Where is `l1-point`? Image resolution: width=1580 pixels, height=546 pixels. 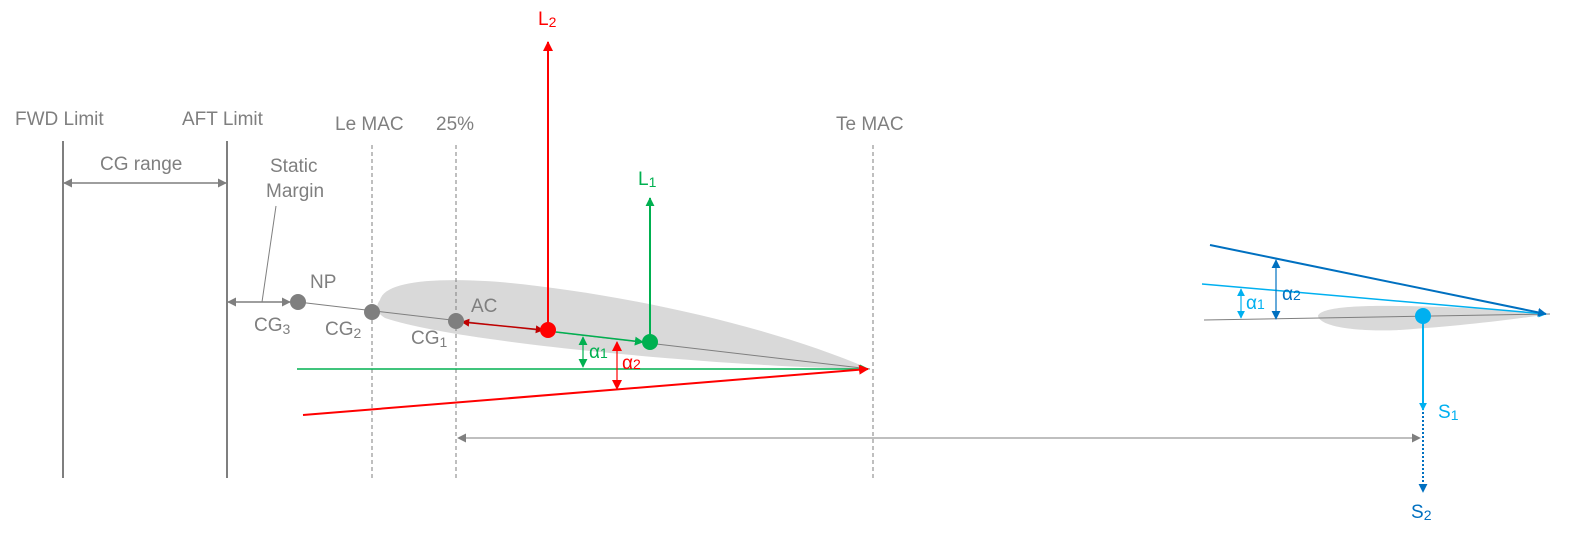 l1-point is located at coordinates (650, 342).